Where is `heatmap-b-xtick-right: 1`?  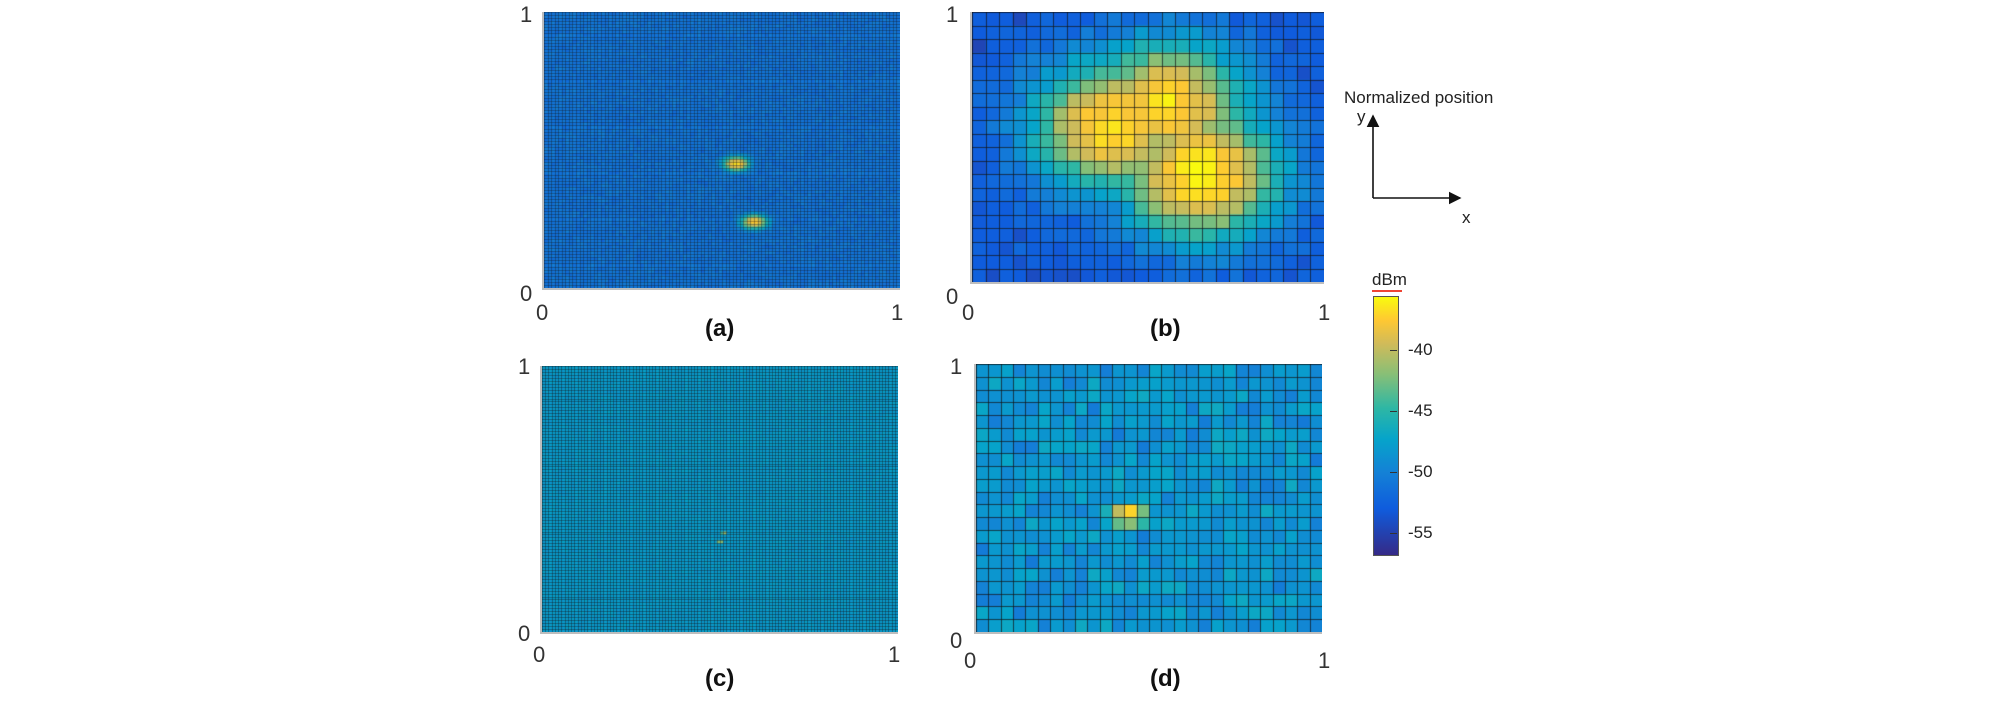 heatmap-b-xtick-right: 1 is located at coordinates (1324, 312).